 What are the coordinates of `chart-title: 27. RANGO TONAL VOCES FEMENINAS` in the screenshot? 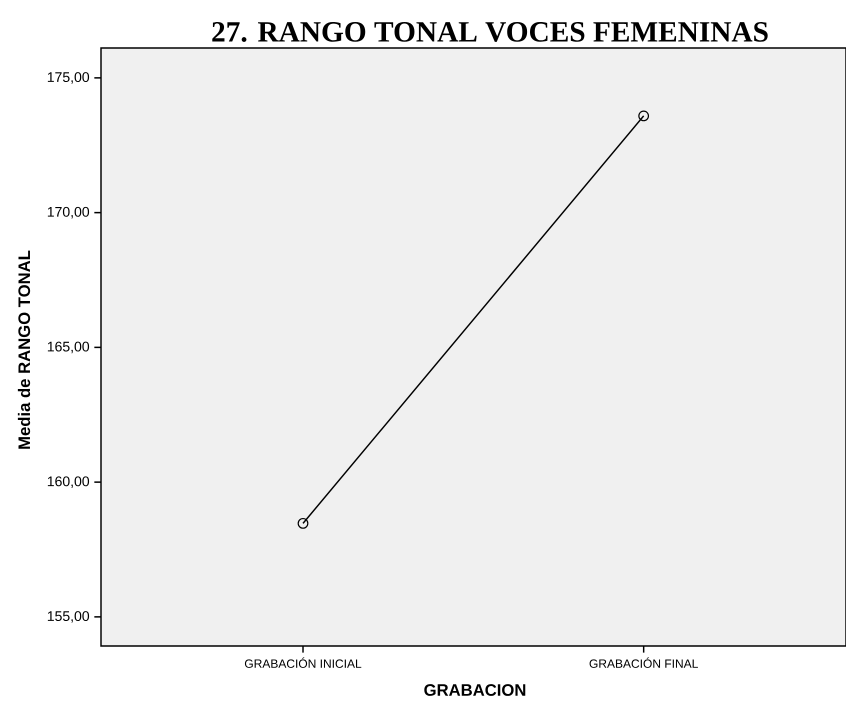 It's located at (490, 32).